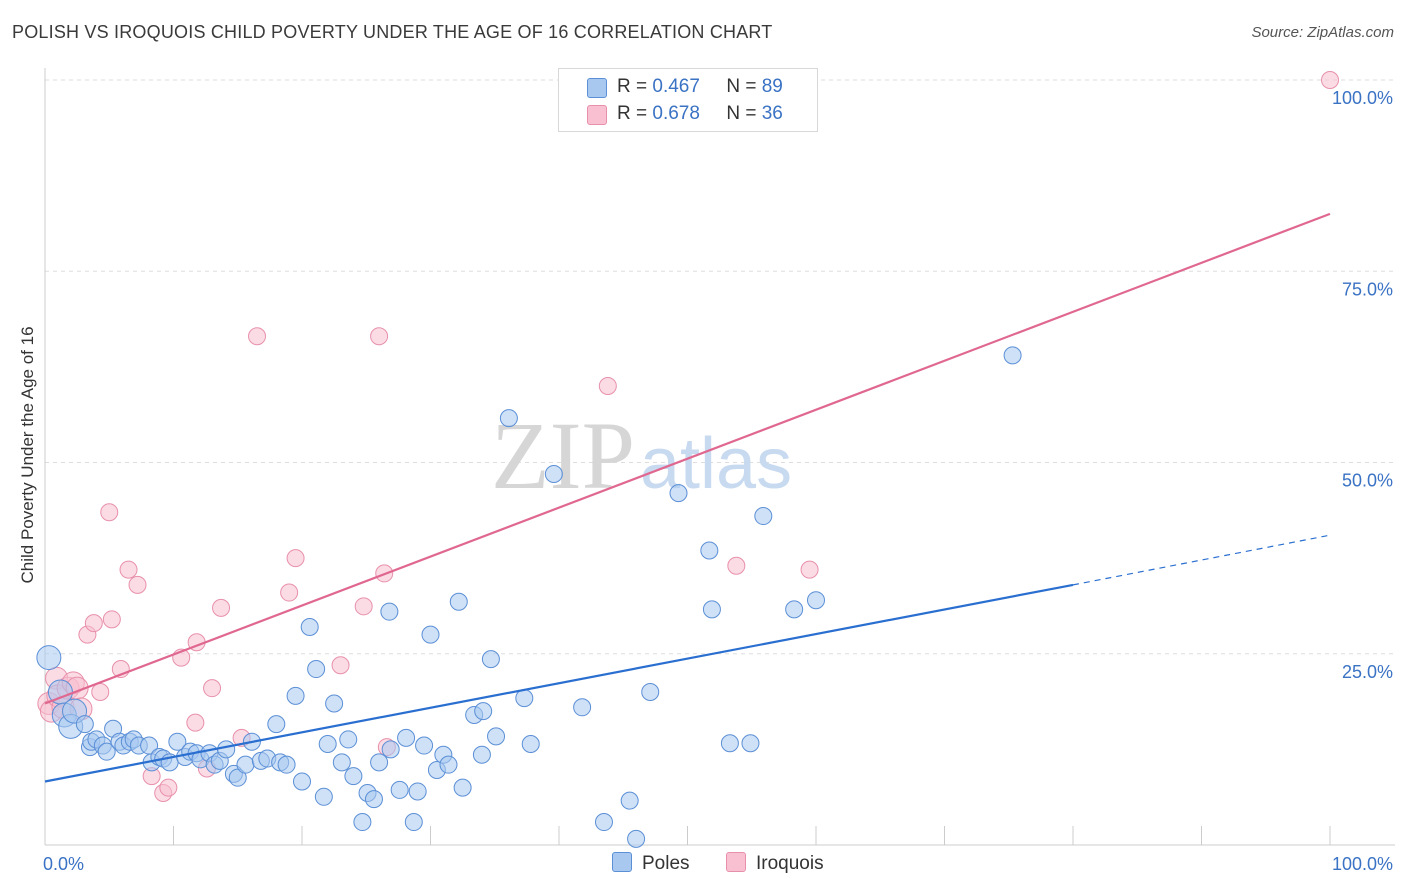 The width and height of the screenshot is (1406, 892). Describe the element at coordinates (676, 113) in the screenshot. I see `iroquois-r-value: 0.678` at that location.